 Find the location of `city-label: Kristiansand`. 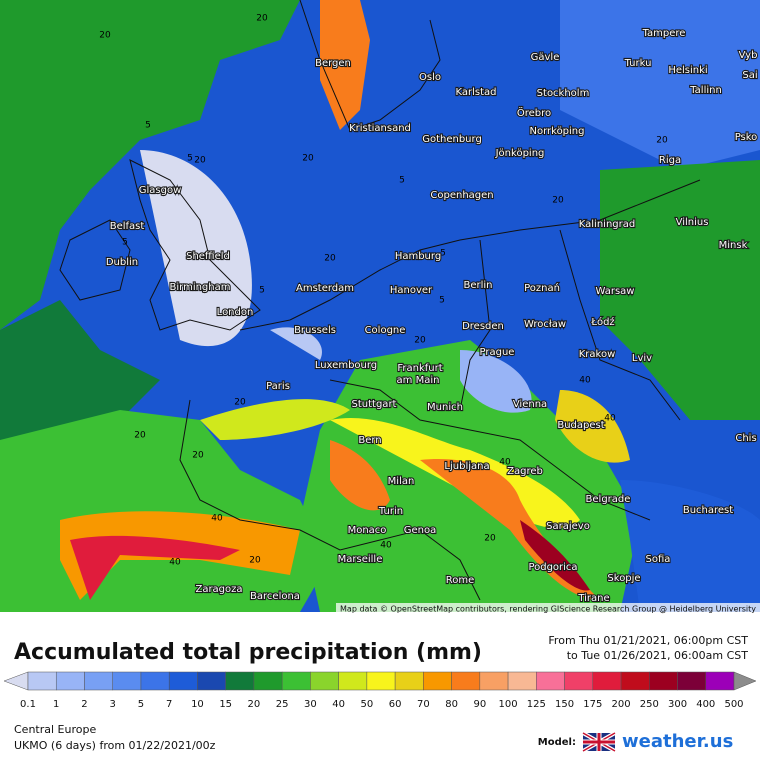

city-label: Kristiansand is located at coordinates (380, 128).